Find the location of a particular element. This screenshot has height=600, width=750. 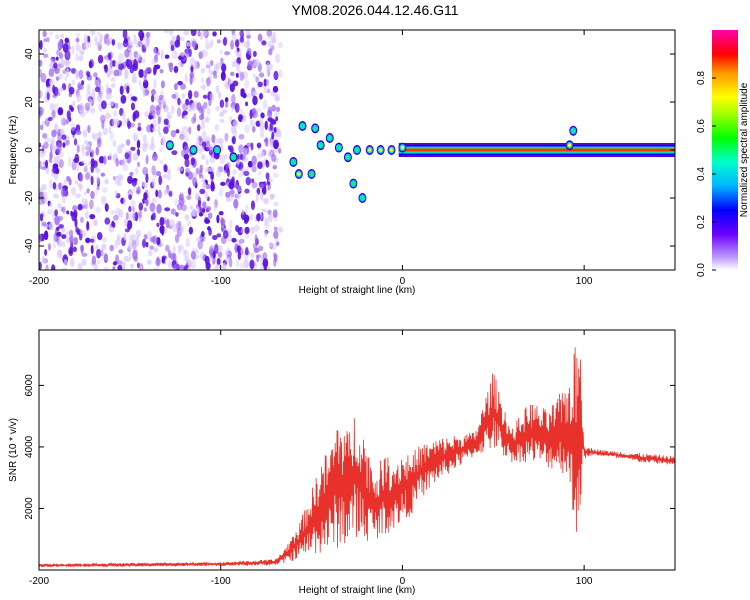

y-tick-label: 20 is located at coordinates (29, 102).